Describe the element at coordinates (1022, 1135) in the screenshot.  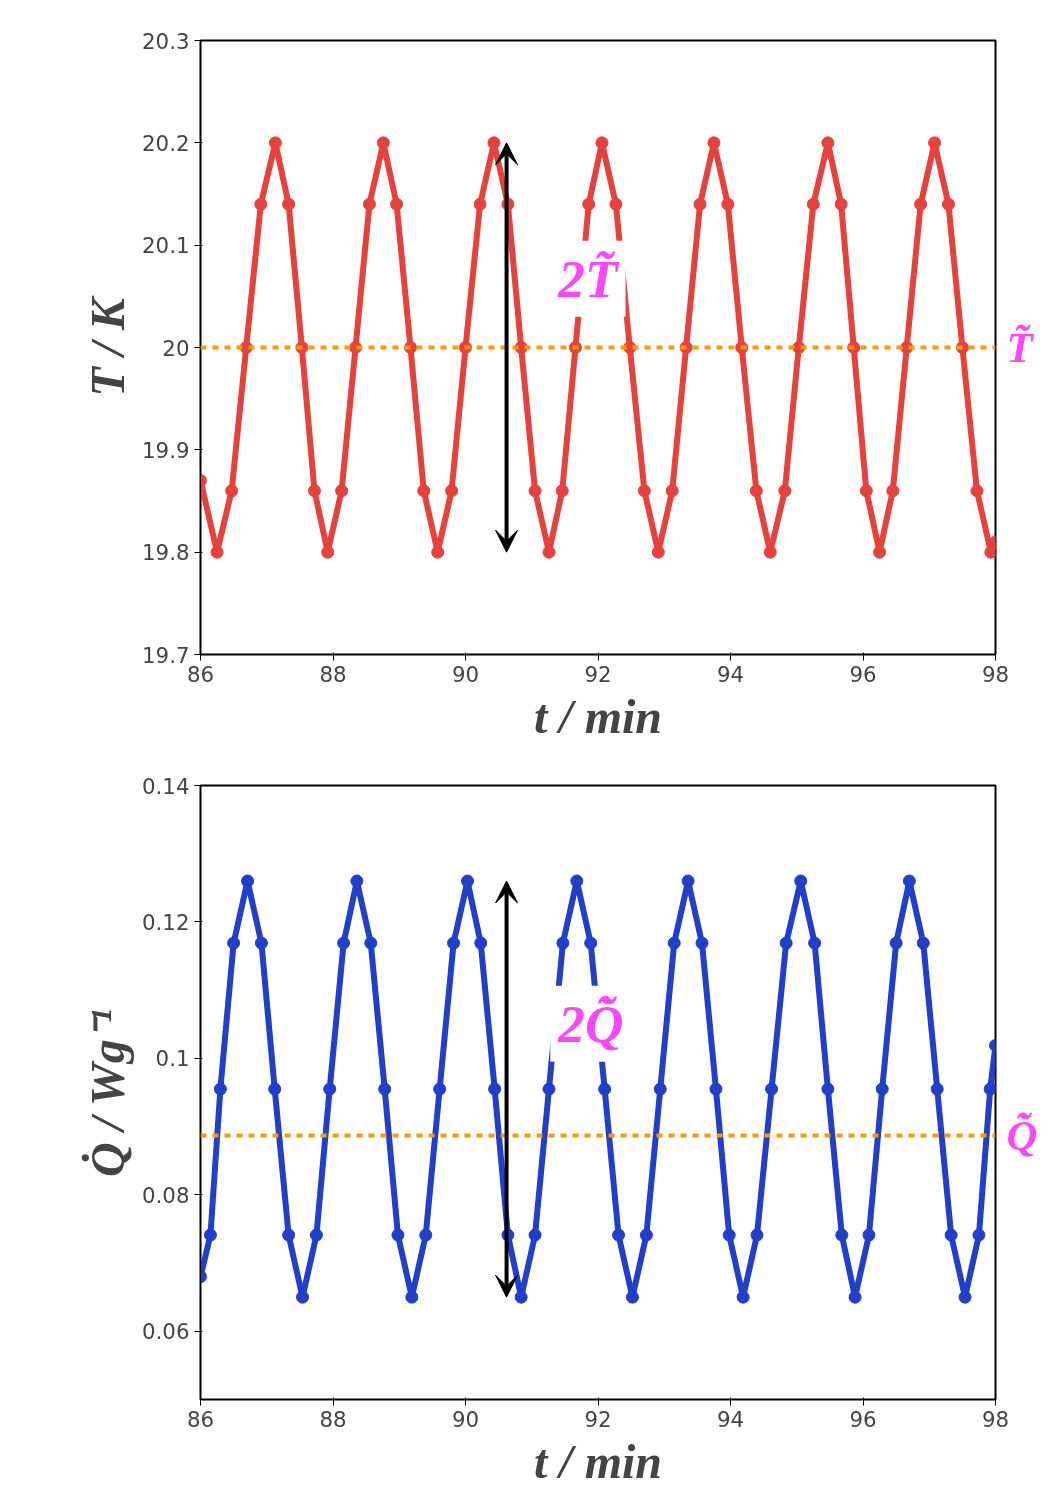
I see `ref-line-label: Q̇̃` at that location.